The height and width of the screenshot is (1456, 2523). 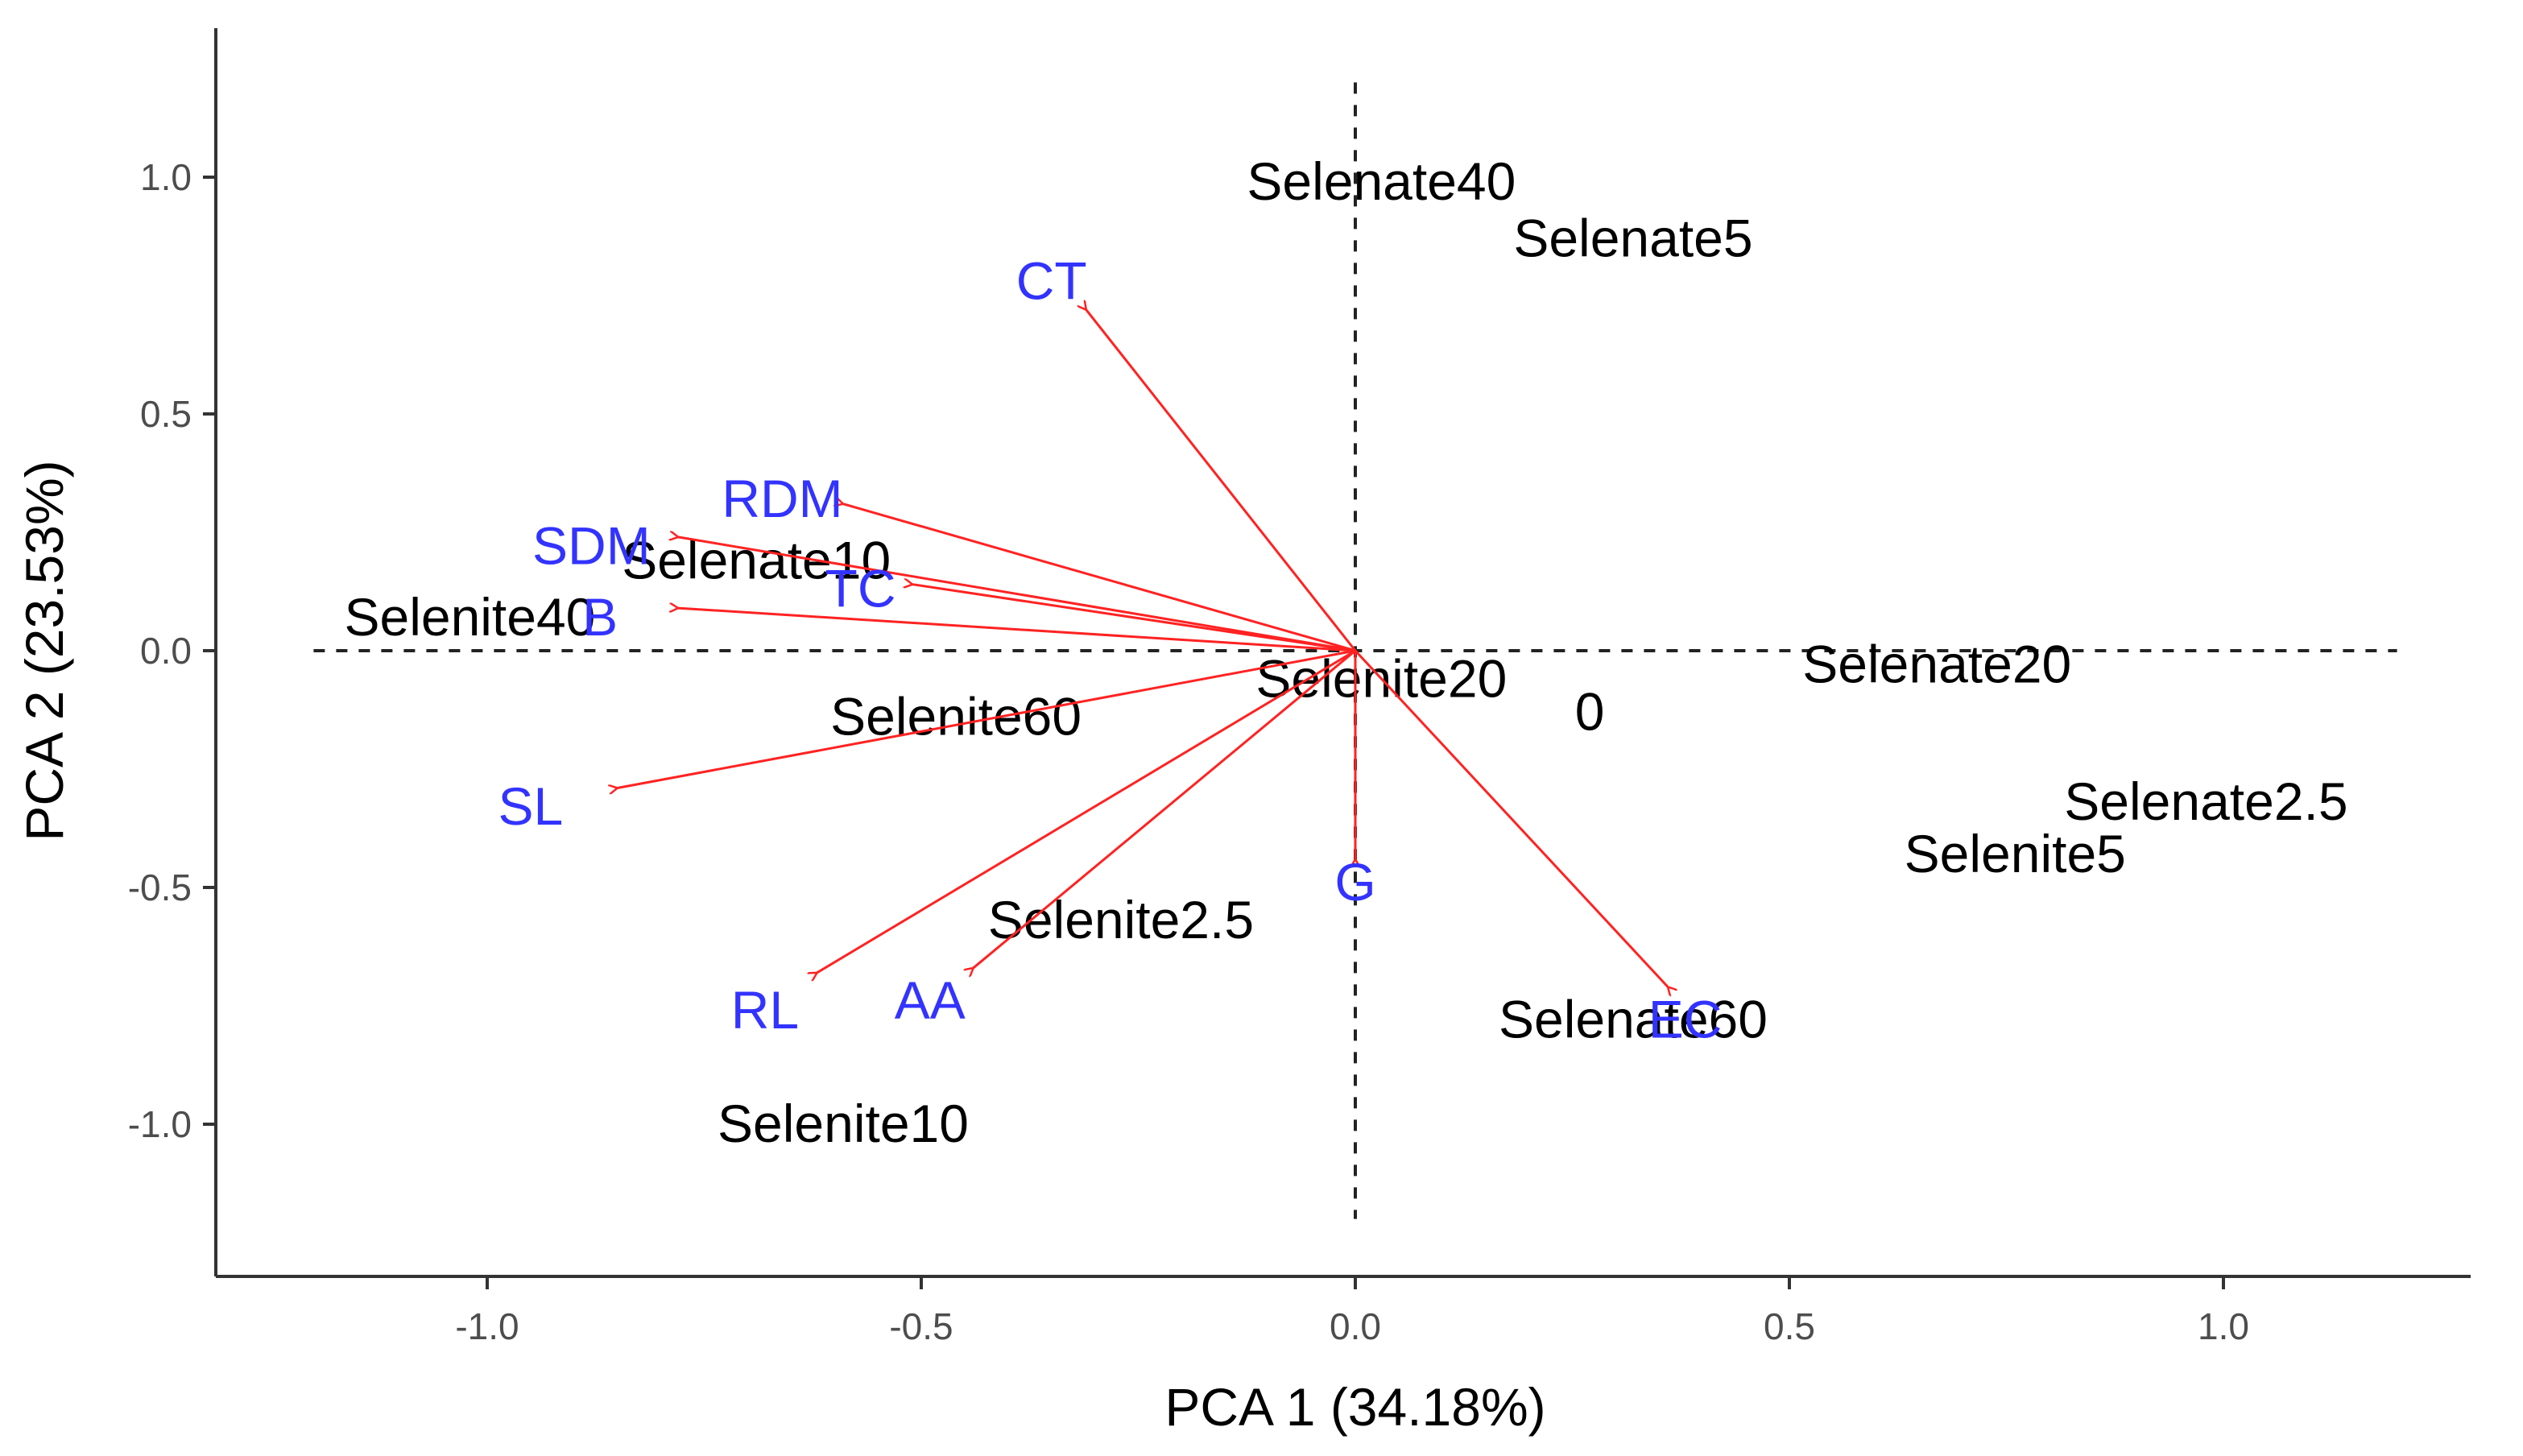 I want to click on variable-label: G, so click(x=1354, y=882).